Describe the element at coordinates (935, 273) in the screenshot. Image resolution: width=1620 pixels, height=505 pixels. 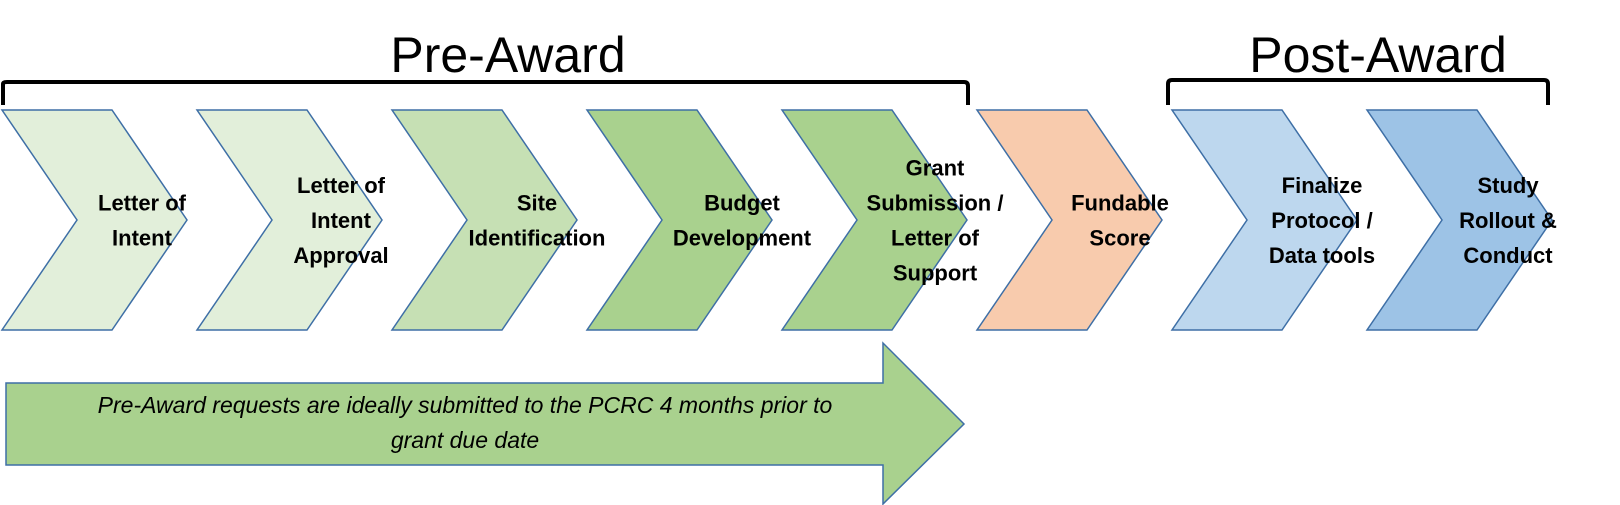
I see `step-label-grant-submission: Support` at that location.